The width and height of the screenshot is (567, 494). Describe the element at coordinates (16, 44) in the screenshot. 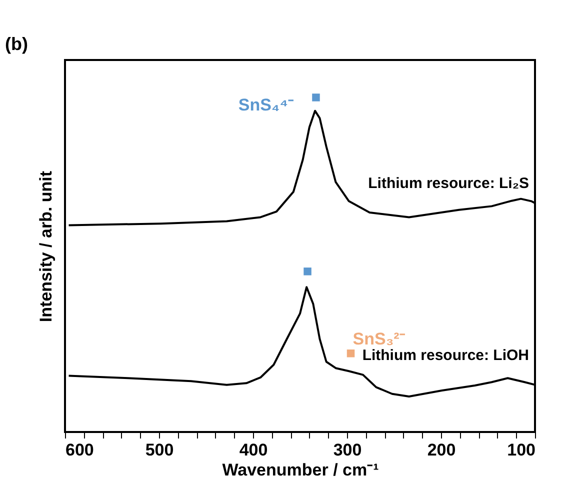

I see `text: (b)` at that location.